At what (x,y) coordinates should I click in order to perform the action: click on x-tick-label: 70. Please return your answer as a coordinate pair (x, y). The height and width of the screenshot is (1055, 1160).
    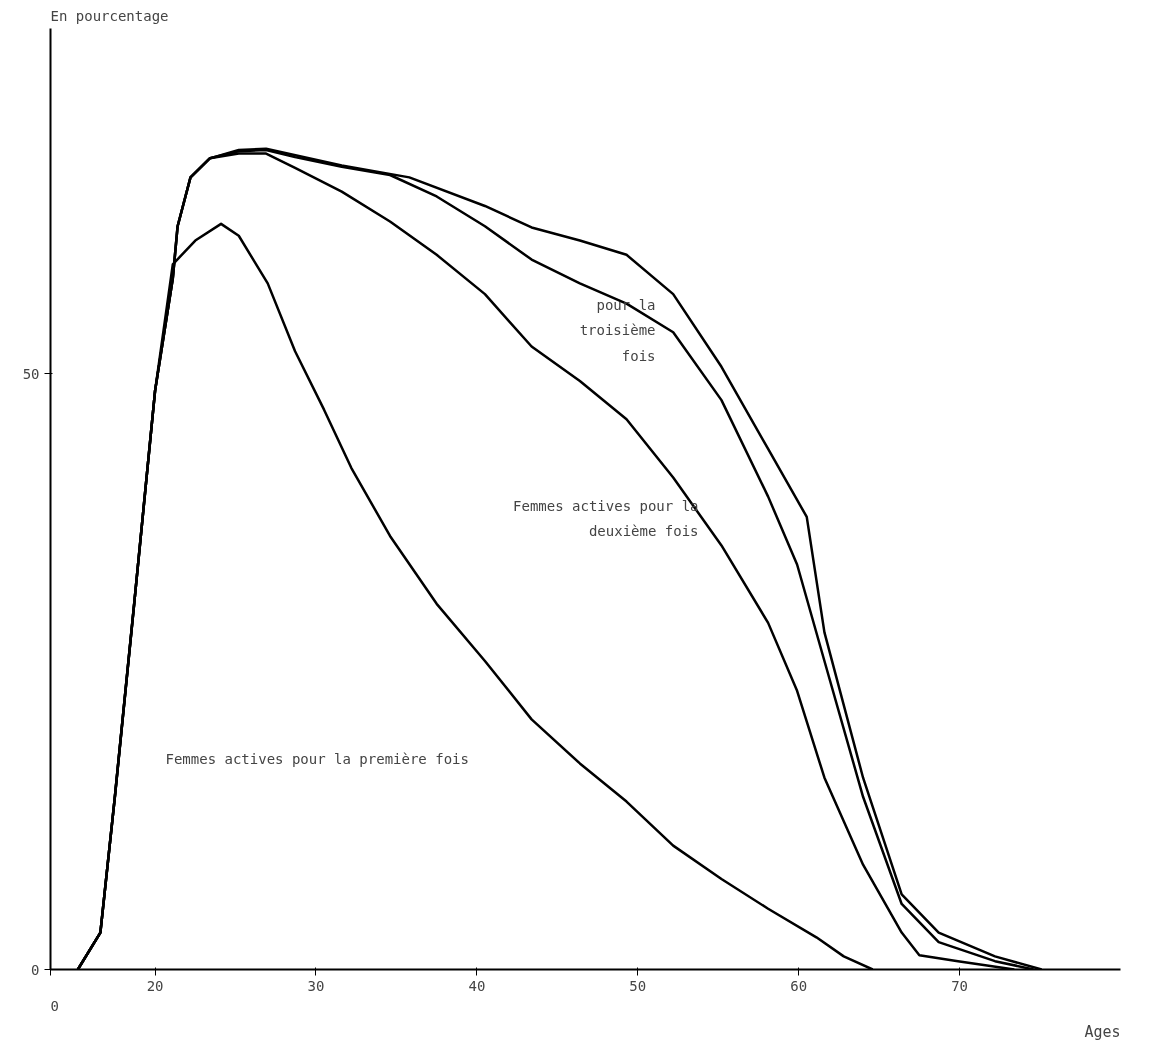
    Looking at the image, I should click on (960, 985).